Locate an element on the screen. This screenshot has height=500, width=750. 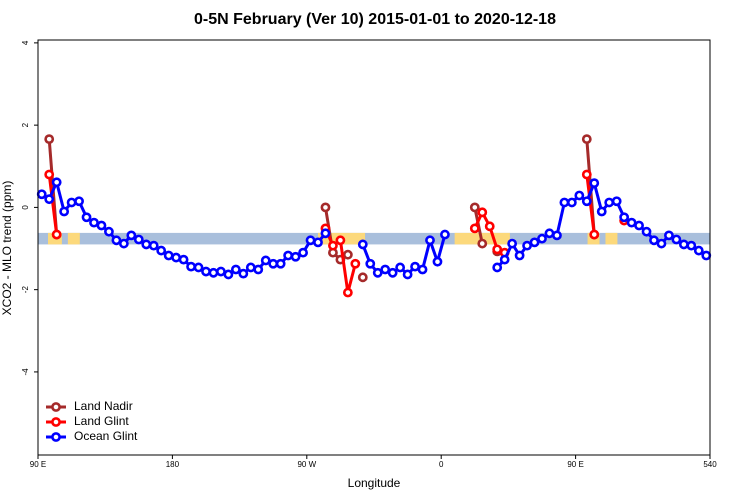
x-tick-label: 90 W is located at coordinates (306, 464).